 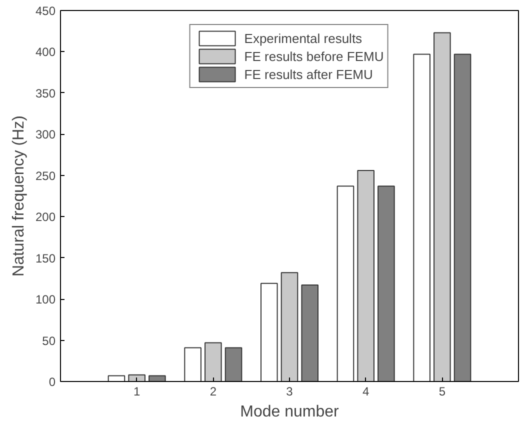 What do you see at coordinates (303, 38) in the screenshot?
I see `legend-label: Experimental results` at bounding box center [303, 38].